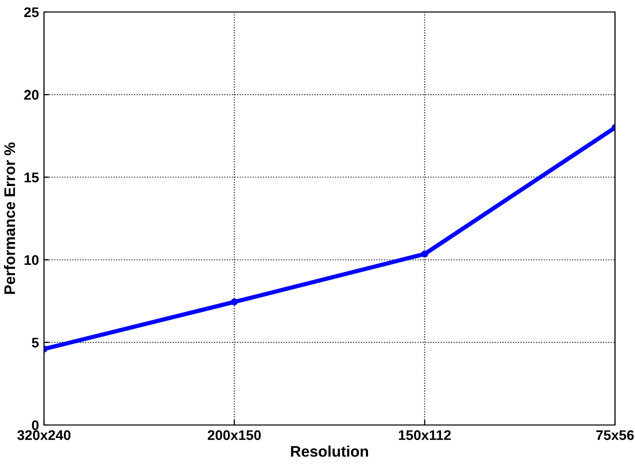 The width and height of the screenshot is (635, 471). I want to click on y-tick-label: 15, so click(31, 177).